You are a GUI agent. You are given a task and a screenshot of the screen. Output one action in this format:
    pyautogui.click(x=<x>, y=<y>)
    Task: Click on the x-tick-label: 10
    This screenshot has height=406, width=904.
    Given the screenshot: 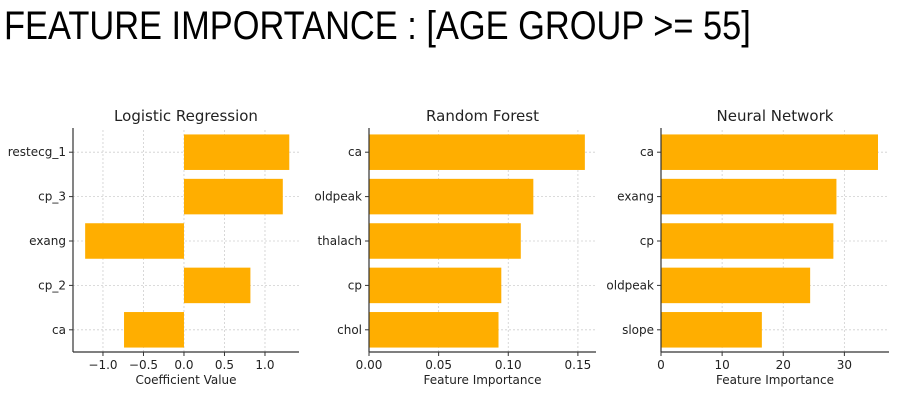 What is the action you would take?
    pyautogui.click(x=721, y=365)
    